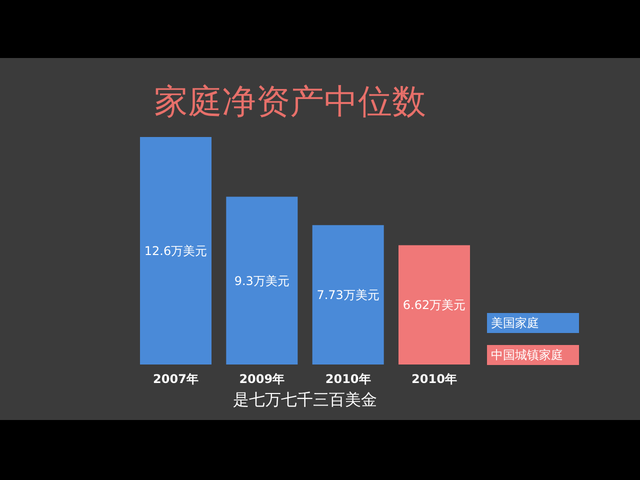 Image resolution: width=640 pixels, height=480 pixels. I want to click on data-label: 9.3万美元, so click(262, 281).